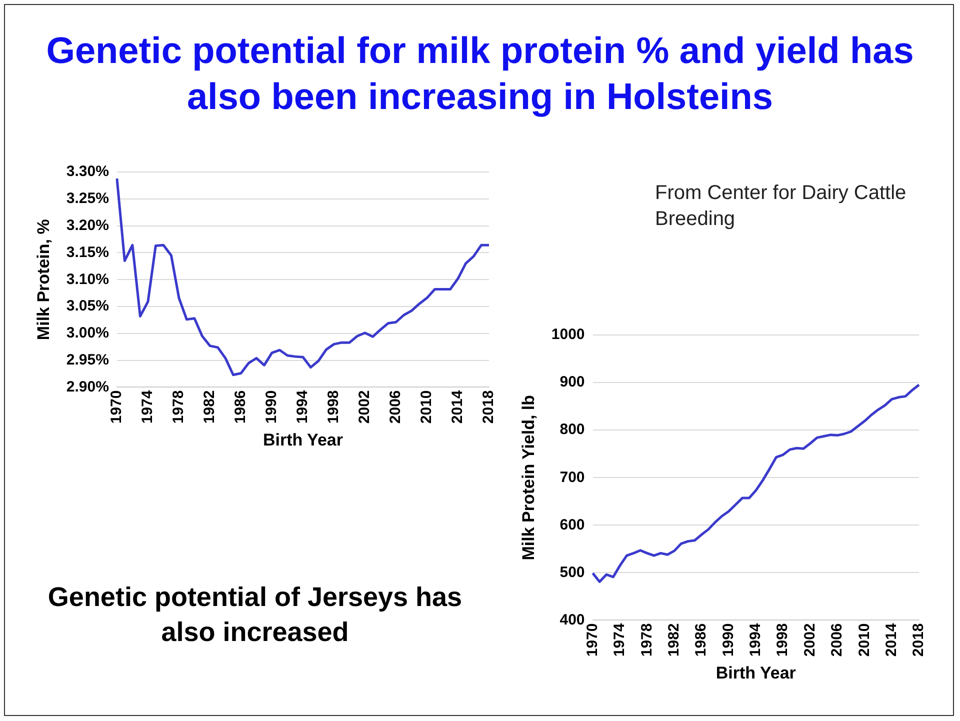 This screenshot has height=721, width=960. Describe the element at coordinates (572, 429) in the screenshot. I see `y-tick-label: 800` at that location.